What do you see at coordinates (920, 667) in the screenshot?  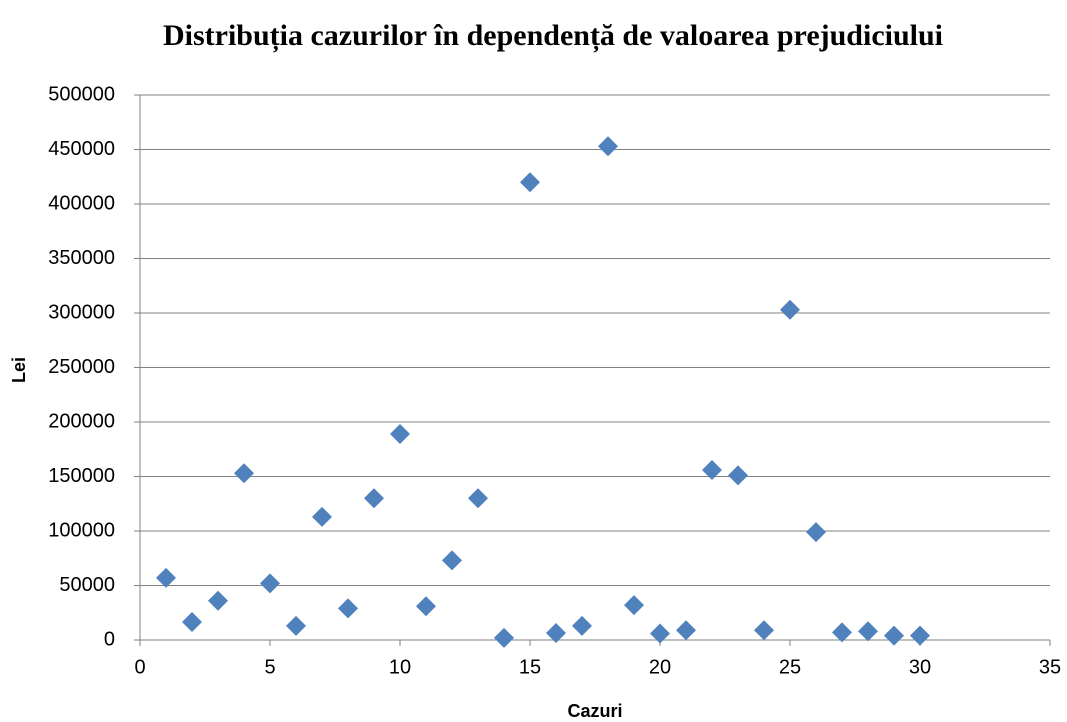 I see `x-tick-label: 30` at bounding box center [920, 667].